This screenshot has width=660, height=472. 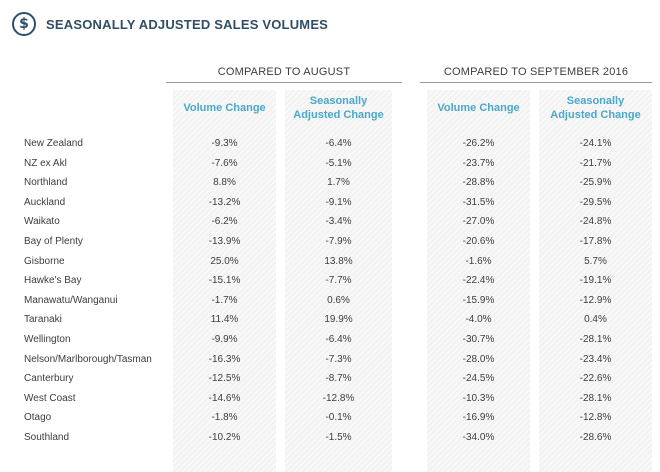 I want to click on row-label: Auckland, so click(x=45, y=202).